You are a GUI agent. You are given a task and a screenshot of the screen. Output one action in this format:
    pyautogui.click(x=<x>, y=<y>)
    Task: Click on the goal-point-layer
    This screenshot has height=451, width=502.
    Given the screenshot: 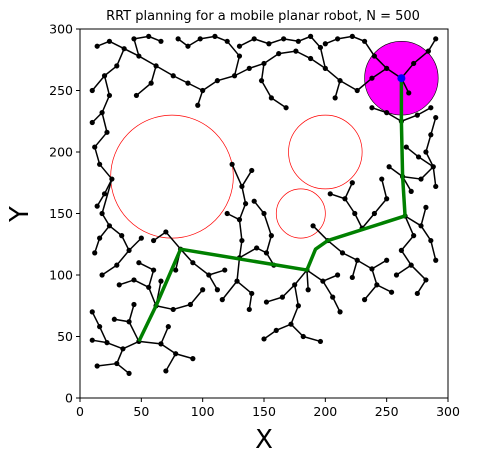 What is the action you would take?
    pyautogui.click(x=401, y=78)
    